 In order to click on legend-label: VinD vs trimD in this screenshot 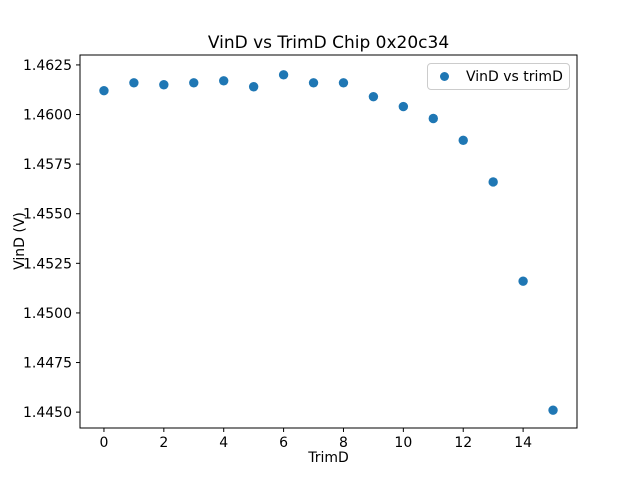, I will do `click(514, 76)`.